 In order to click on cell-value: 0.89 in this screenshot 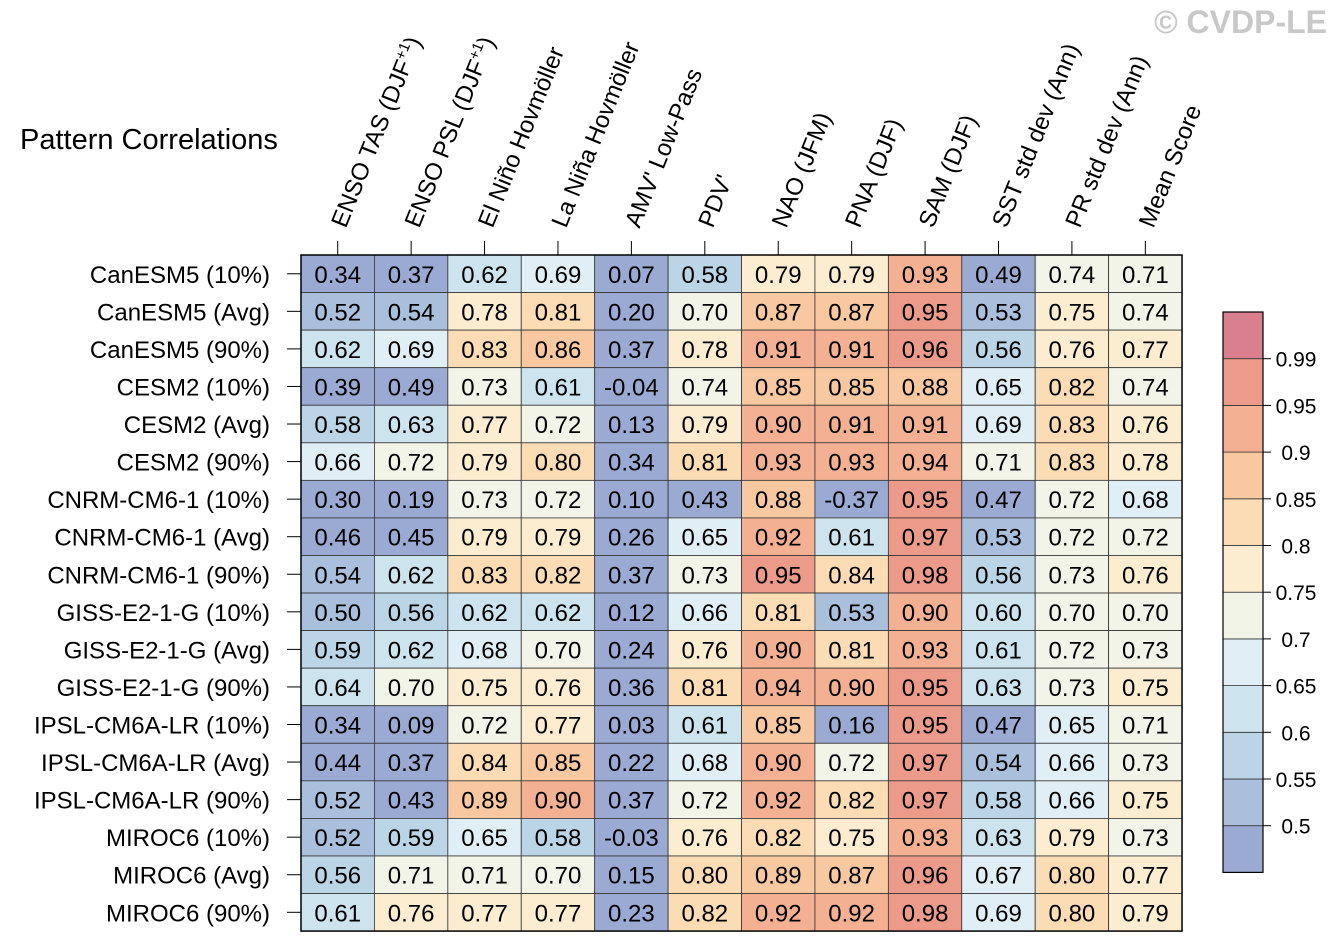, I will do `click(778, 876)`.